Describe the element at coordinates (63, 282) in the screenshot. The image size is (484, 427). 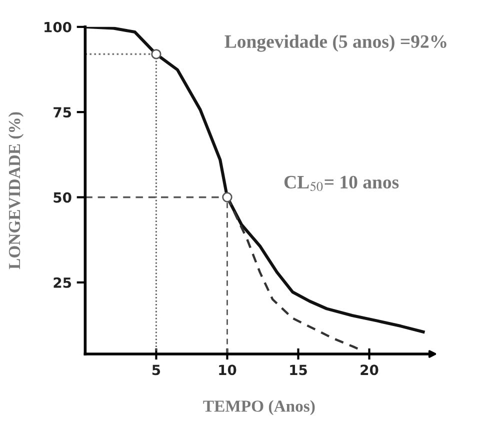
I see `y-tick-label: 25` at that location.